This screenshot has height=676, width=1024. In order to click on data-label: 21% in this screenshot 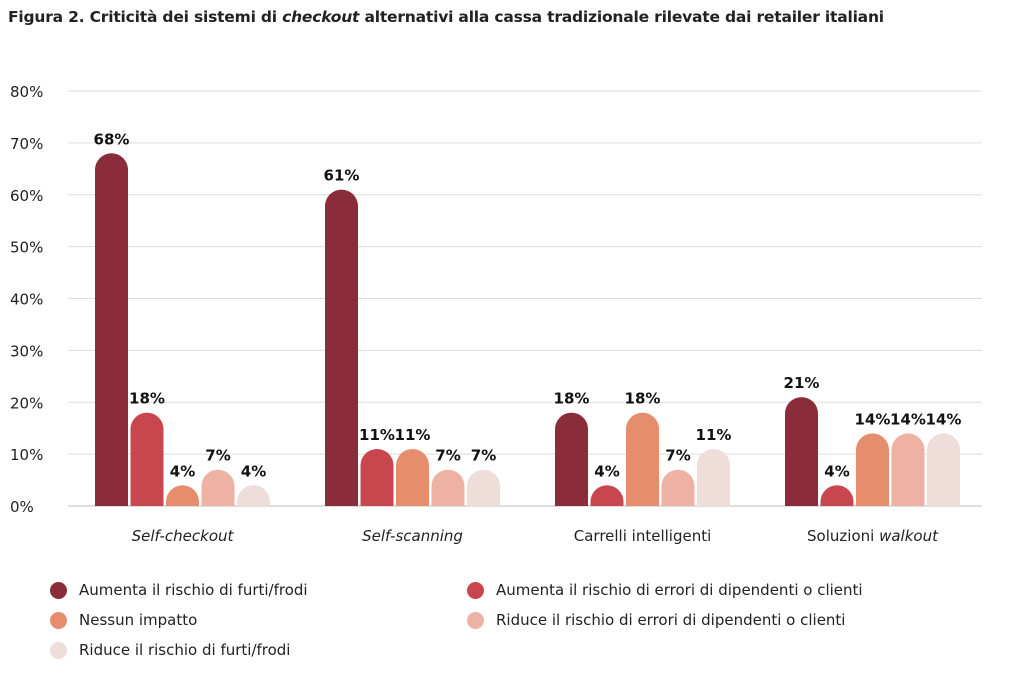, I will do `click(802, 383)`.